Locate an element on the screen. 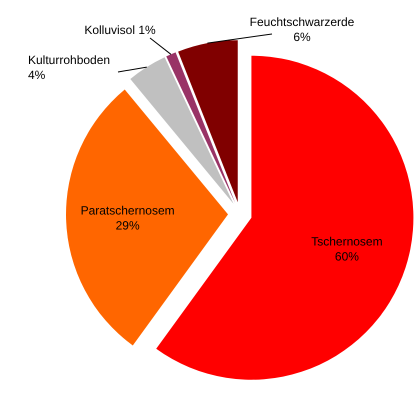  data-label: 6% is located at coordinates (302, 37).